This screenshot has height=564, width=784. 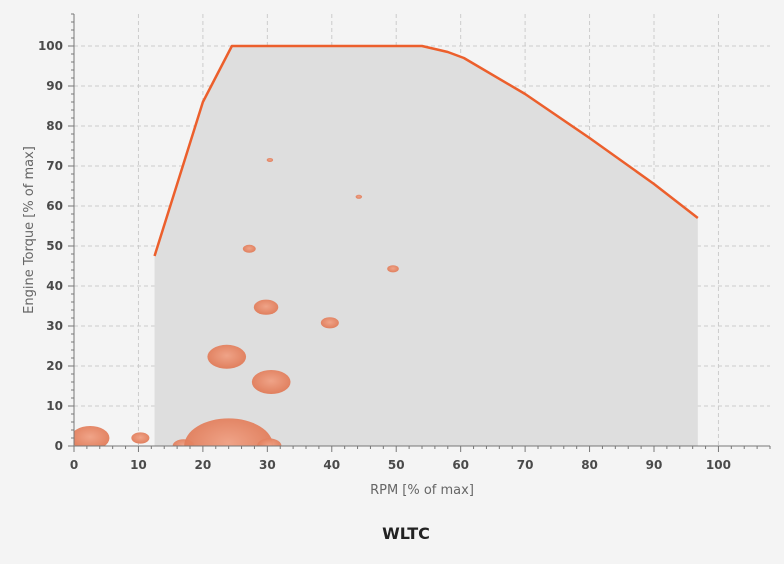 I want to click on y-tick-label: 70, so click(x=54, y=166).